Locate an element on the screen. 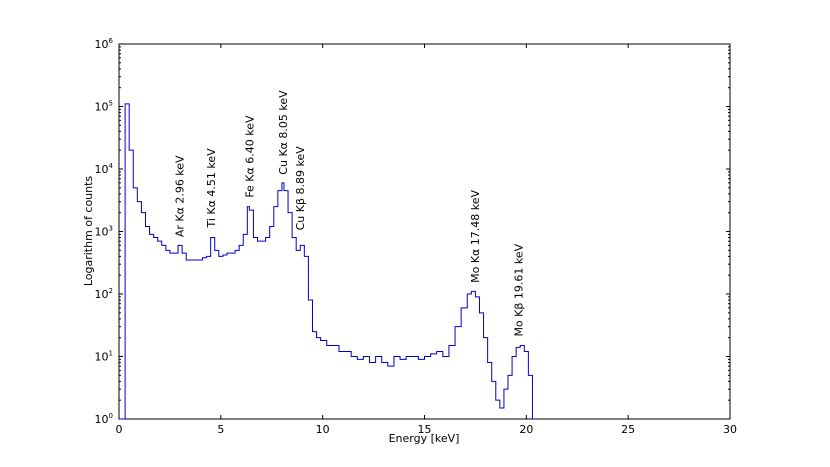 The width and height of the screenshot is (830, 467). peak-annotation-3: Cu Kα 8.05 keV is located at coordinates (283, 132).